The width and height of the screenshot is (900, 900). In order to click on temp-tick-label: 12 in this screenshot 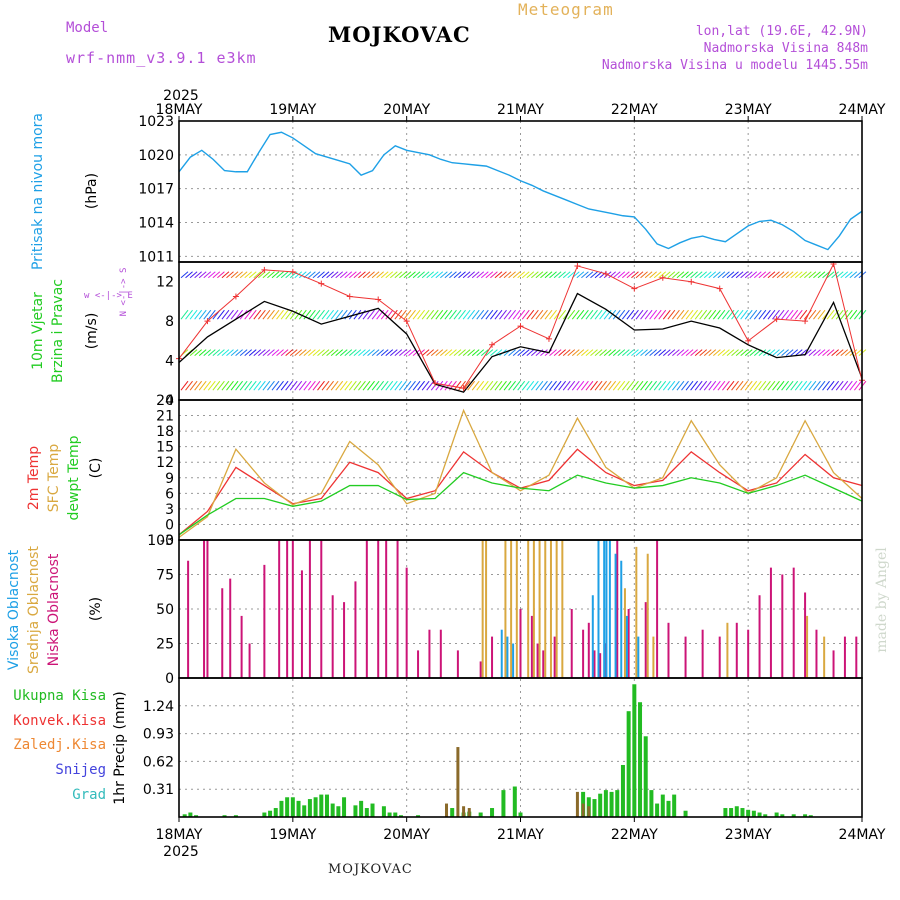, I will do `click(165, 463)`.